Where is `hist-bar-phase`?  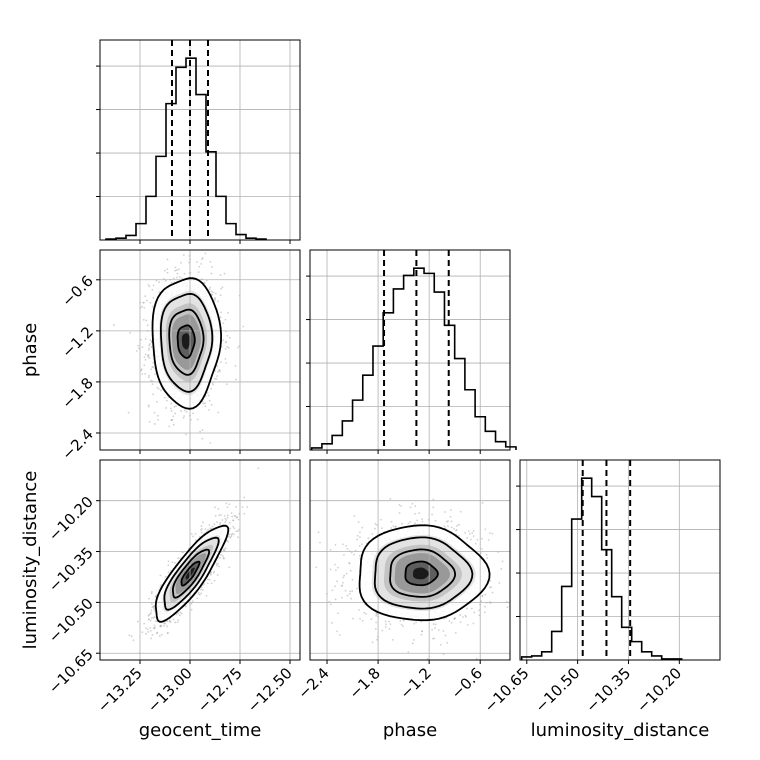 hist-bar-phase is located at coordinates (419, 359).